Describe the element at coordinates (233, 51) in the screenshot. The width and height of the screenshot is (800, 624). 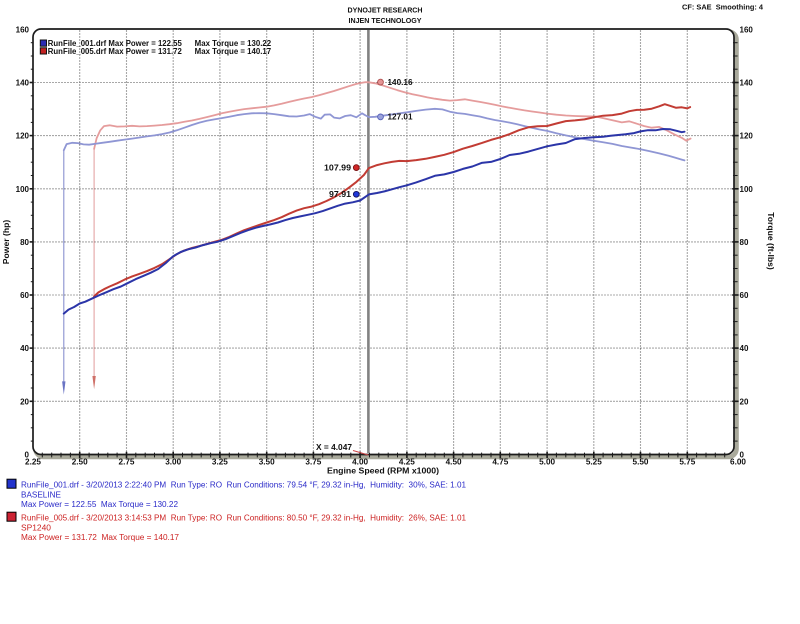
I see `svg-text: Max Torque = 140.17` at that location.